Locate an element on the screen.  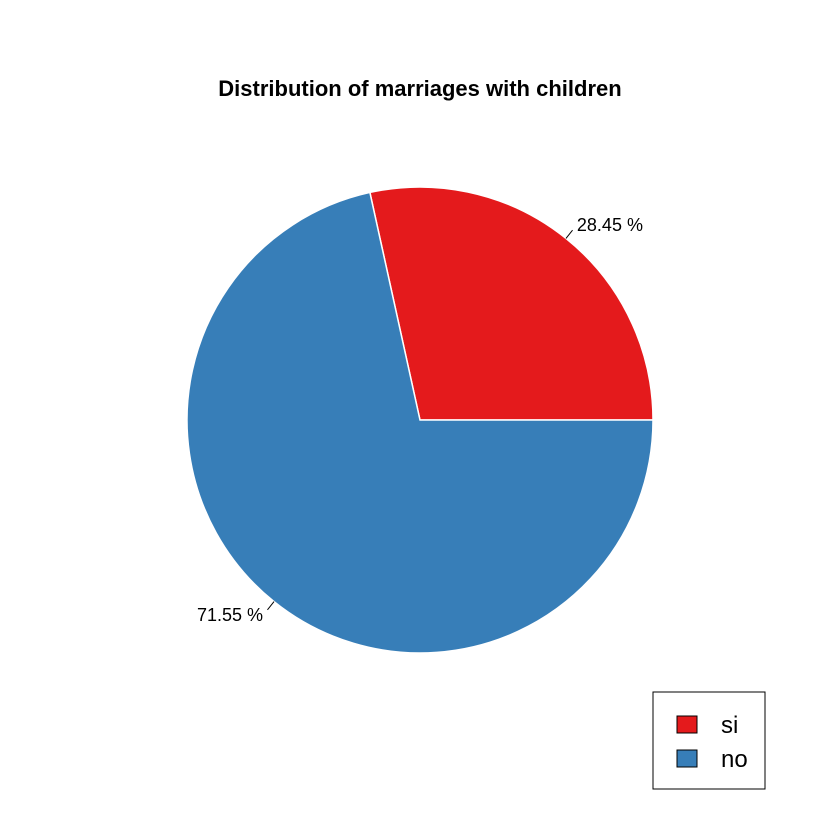
slice-tick-si is located at coordinates (569, 234).